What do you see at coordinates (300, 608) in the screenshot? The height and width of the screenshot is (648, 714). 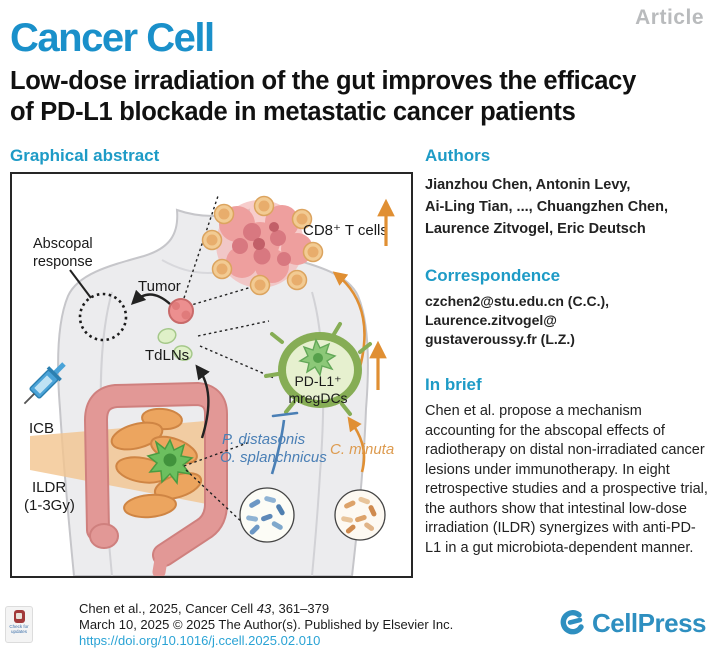 I see `citation-pages: , 361–379` at bounding box center [300, 608].